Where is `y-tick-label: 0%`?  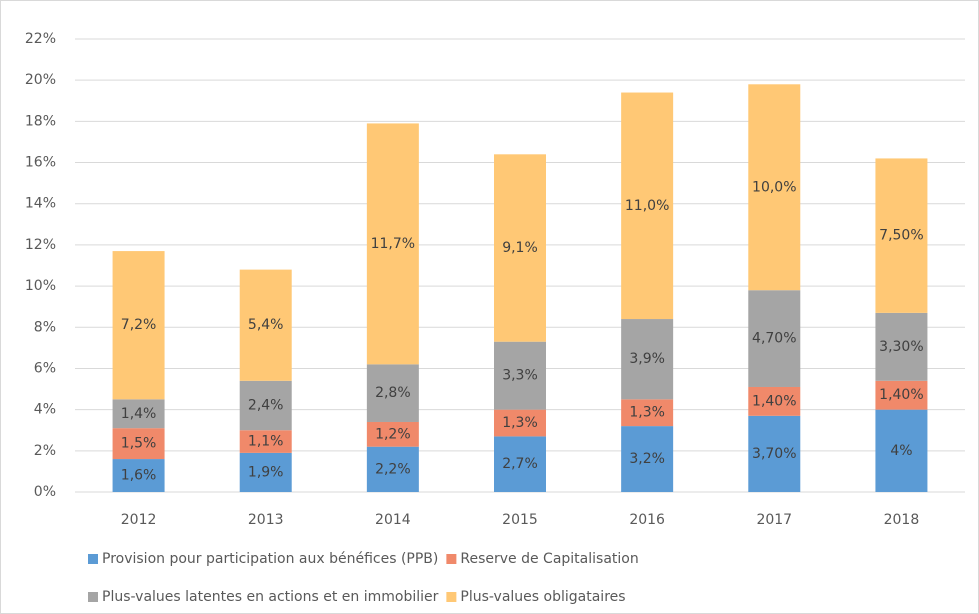 y-tick-label: 0% is located at coordinates (45, 492).